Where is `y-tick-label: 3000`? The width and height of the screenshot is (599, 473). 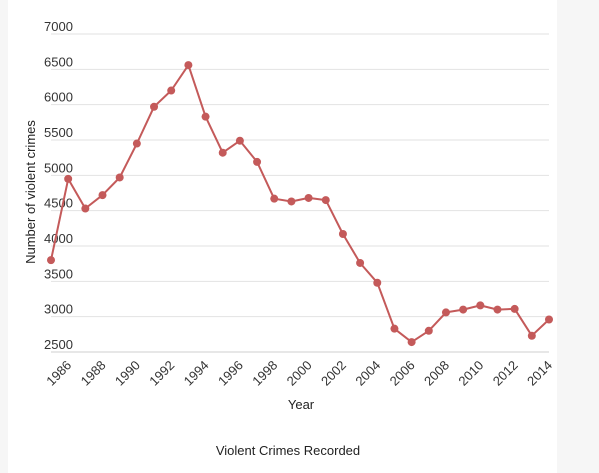 y-tick-label: 3000 is located at coordinates (58, 309).